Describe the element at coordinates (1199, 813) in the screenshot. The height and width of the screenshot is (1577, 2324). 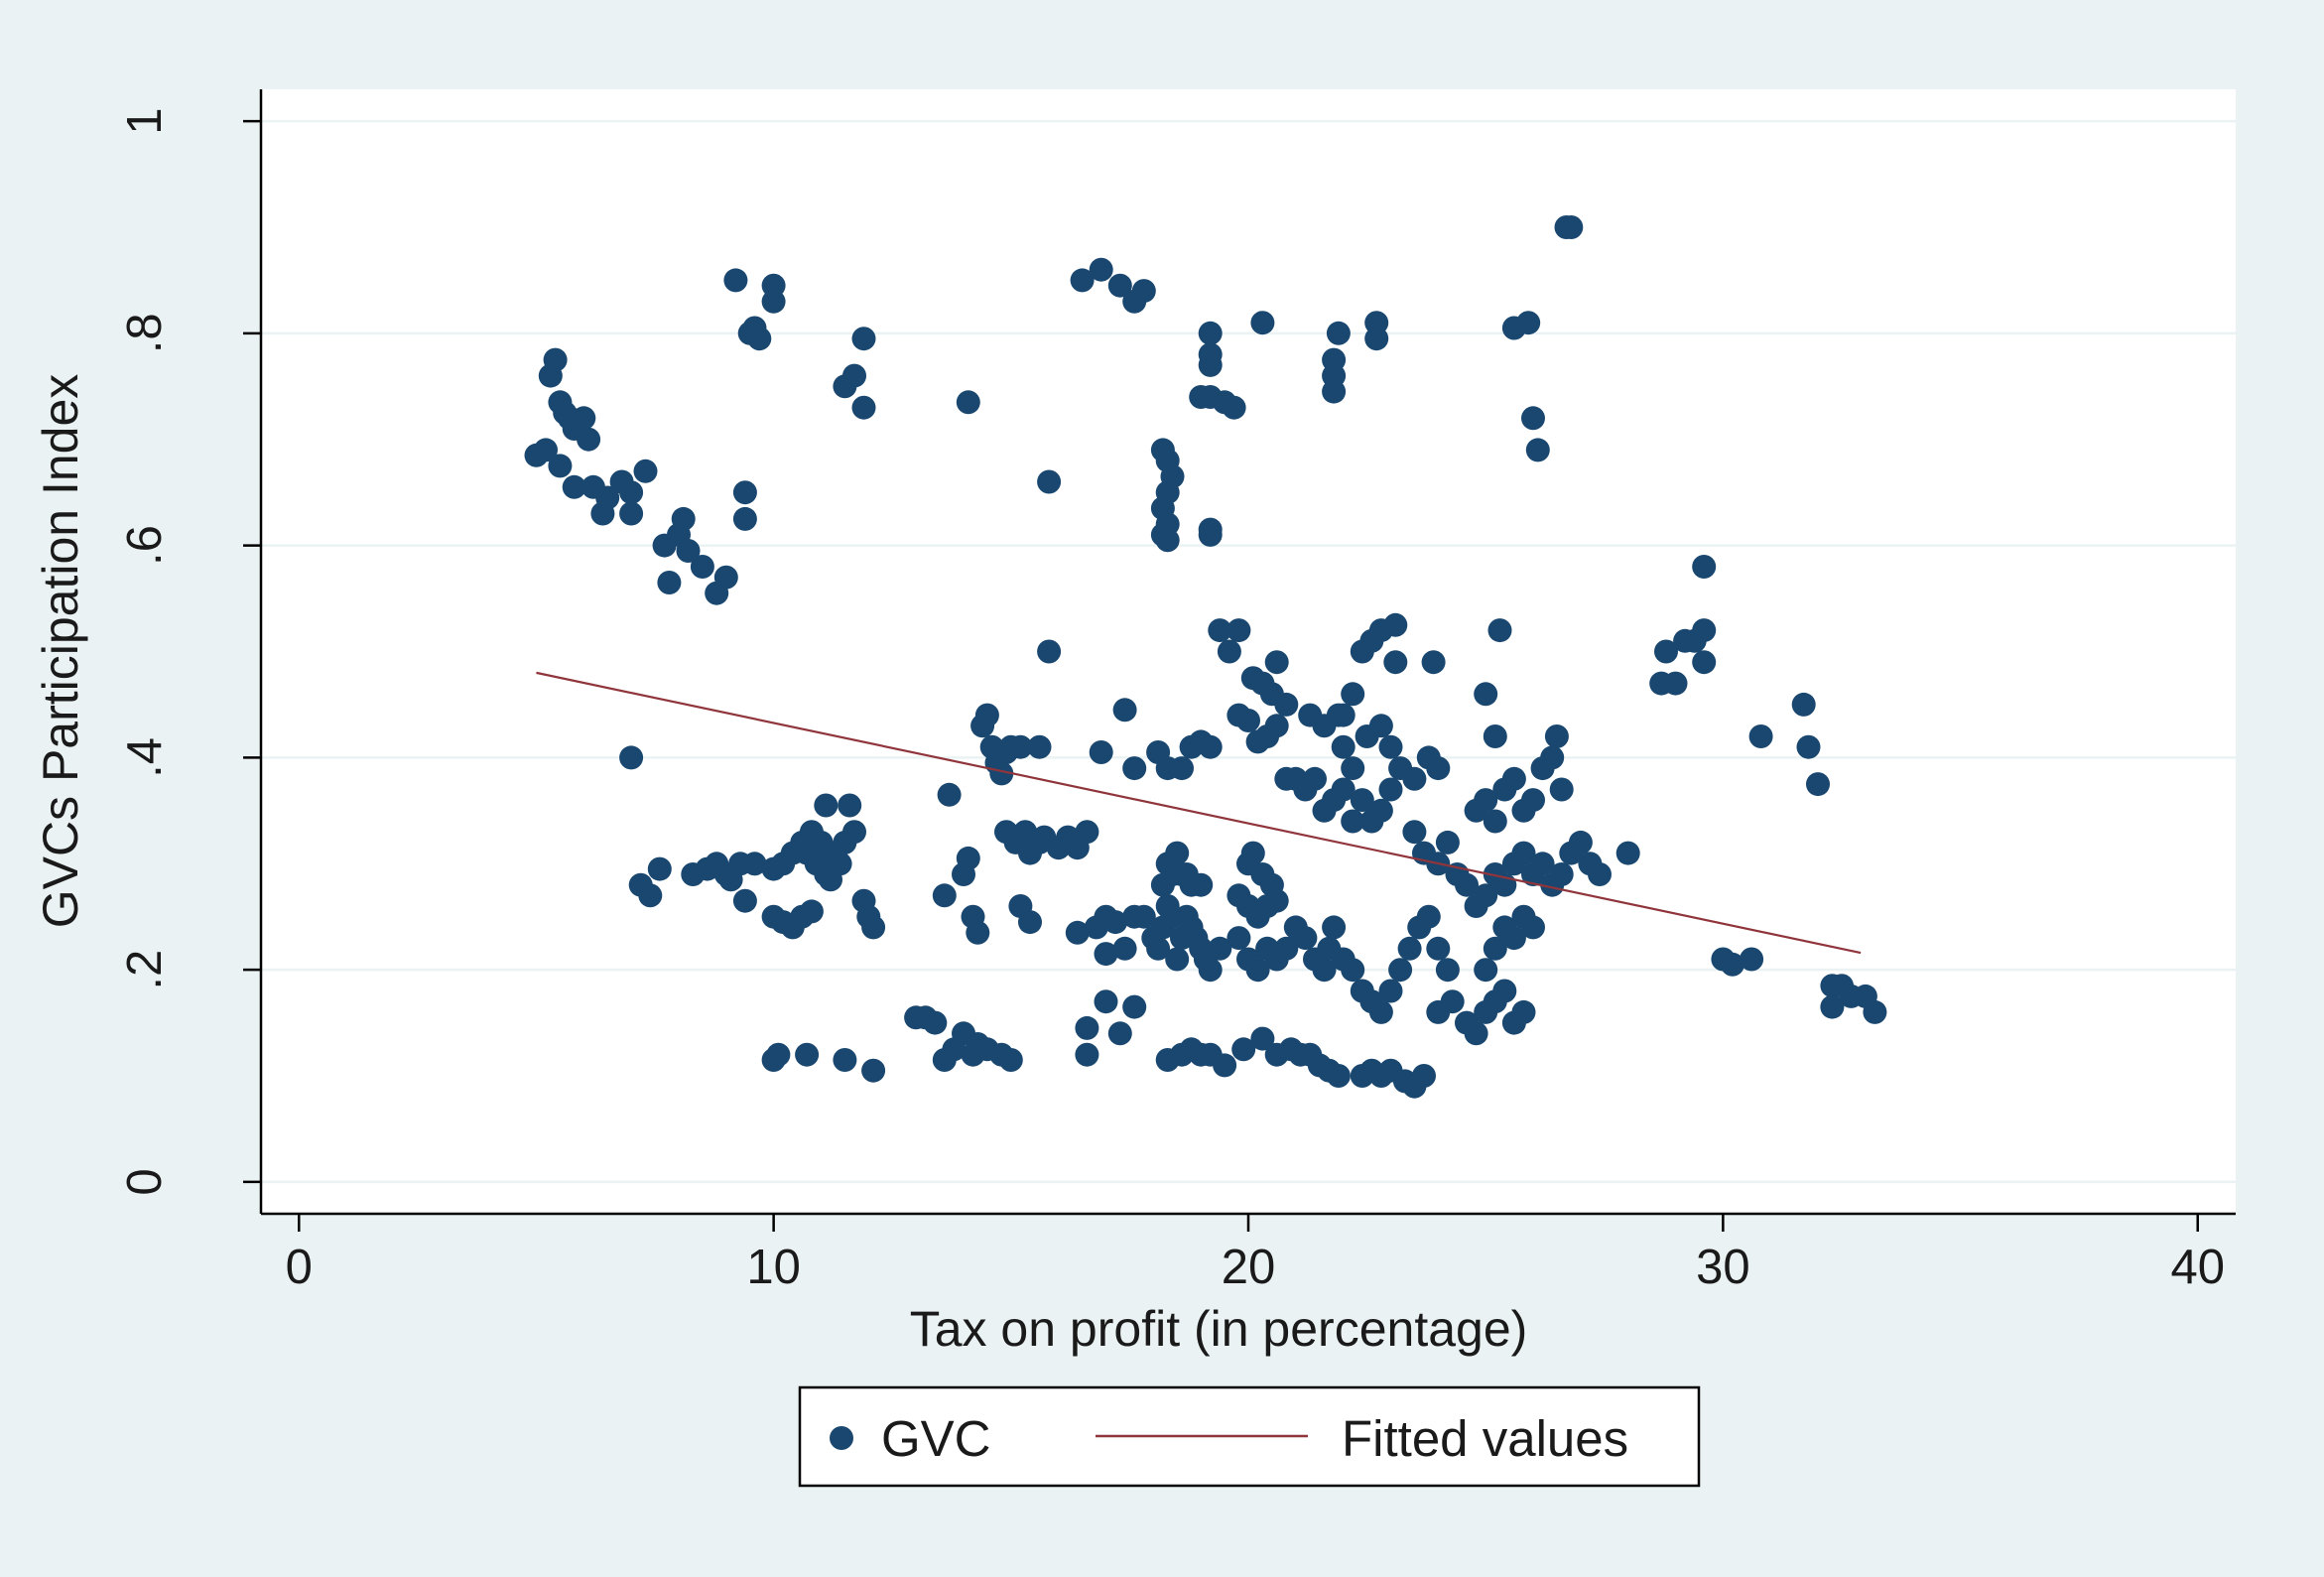
I see `fitted-line-group` at that location.